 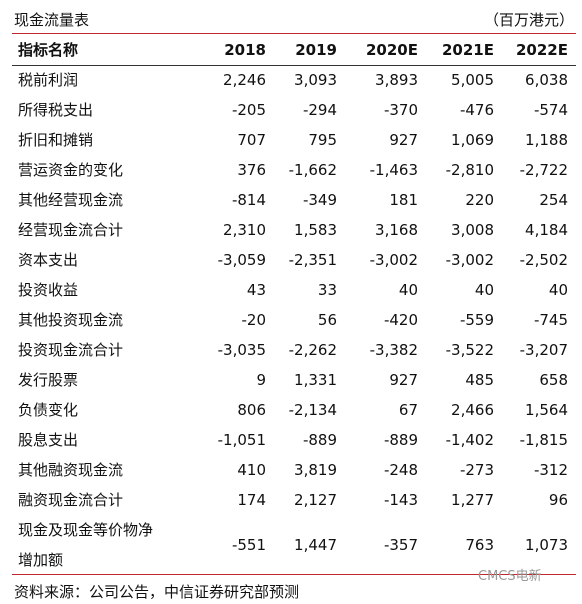 I want to click on cell-value: 3,093, so click(x=315, y=80).